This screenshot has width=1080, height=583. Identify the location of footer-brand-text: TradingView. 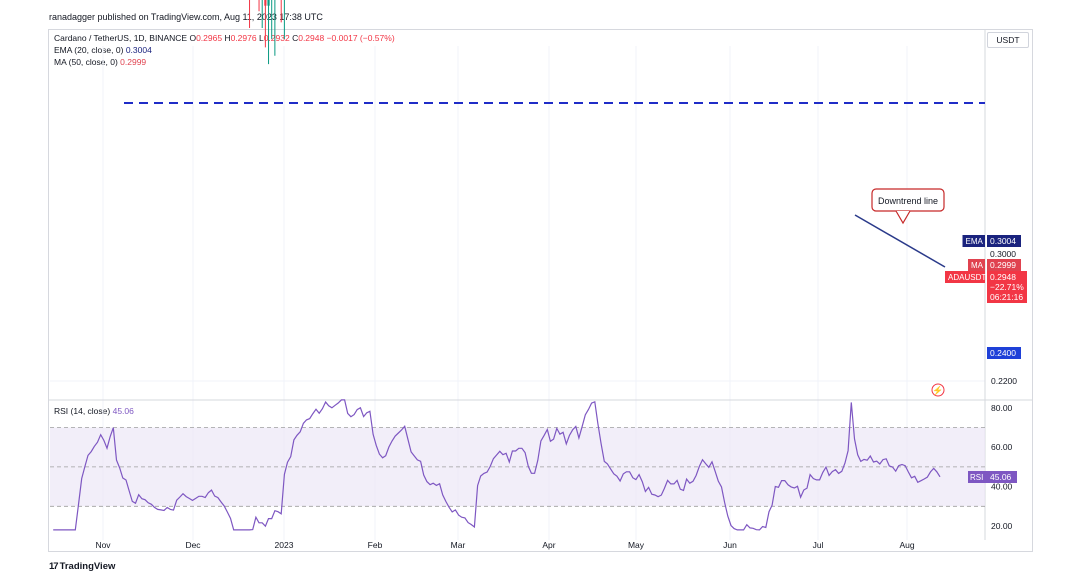
(87, 566).